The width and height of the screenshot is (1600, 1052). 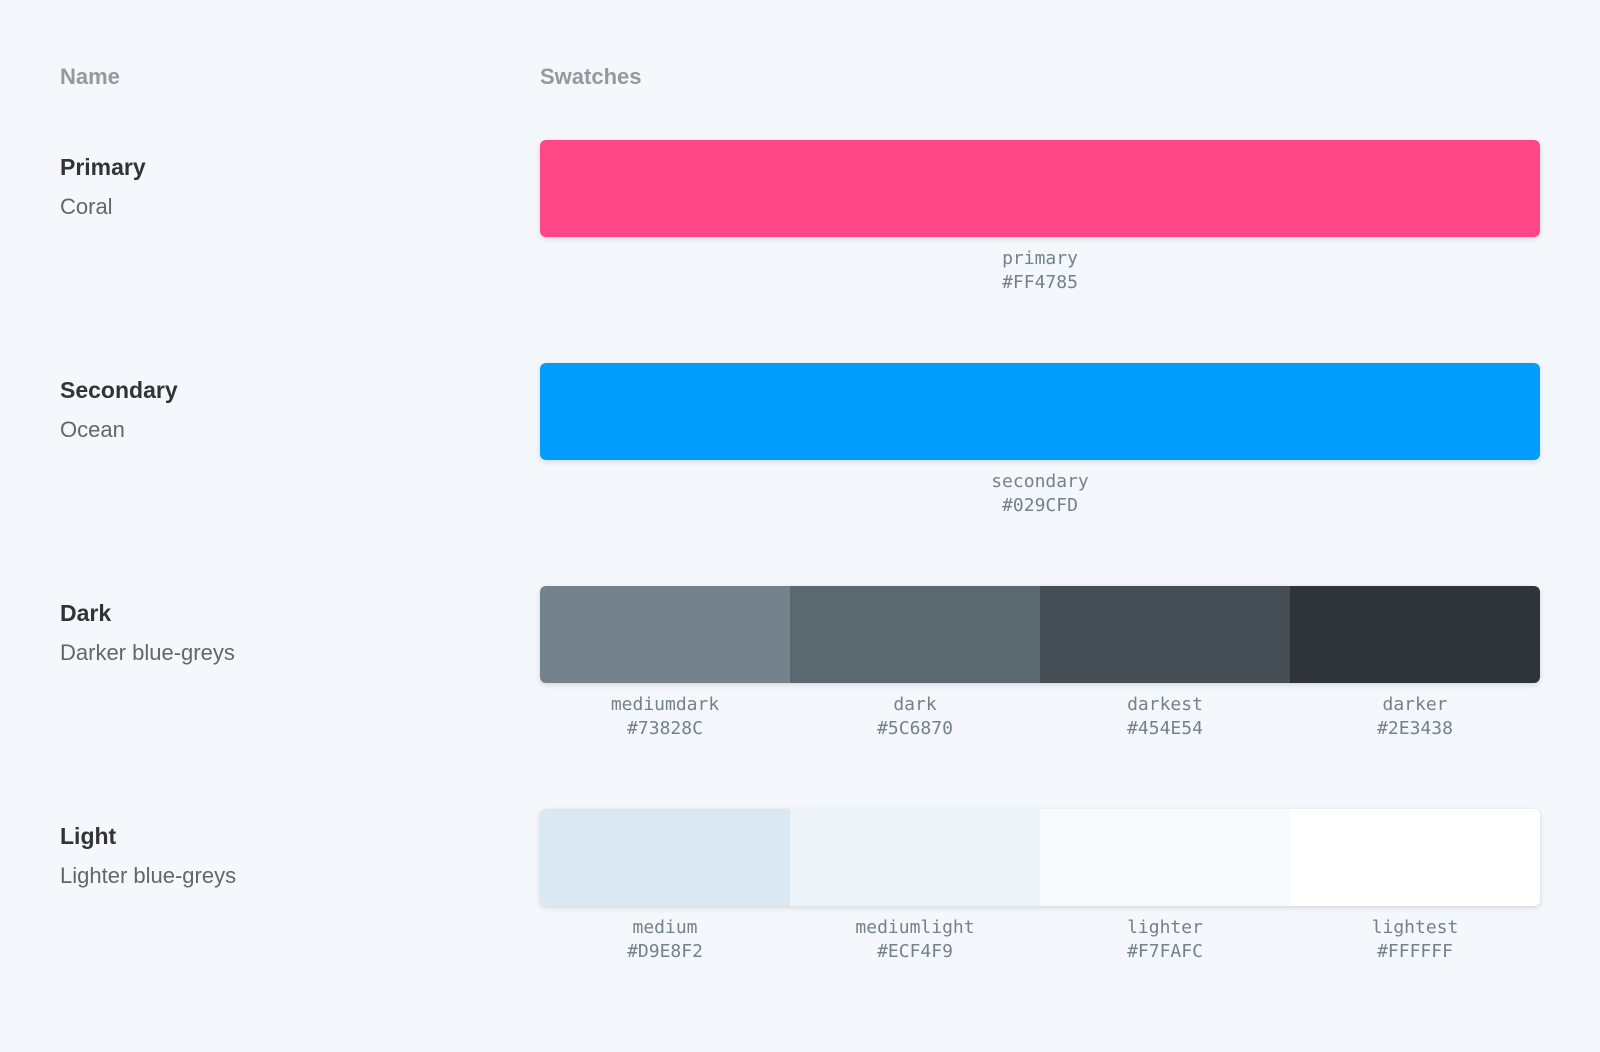 I want to click on color-group-subtitle: Ocean, so click(x=92, y=429).